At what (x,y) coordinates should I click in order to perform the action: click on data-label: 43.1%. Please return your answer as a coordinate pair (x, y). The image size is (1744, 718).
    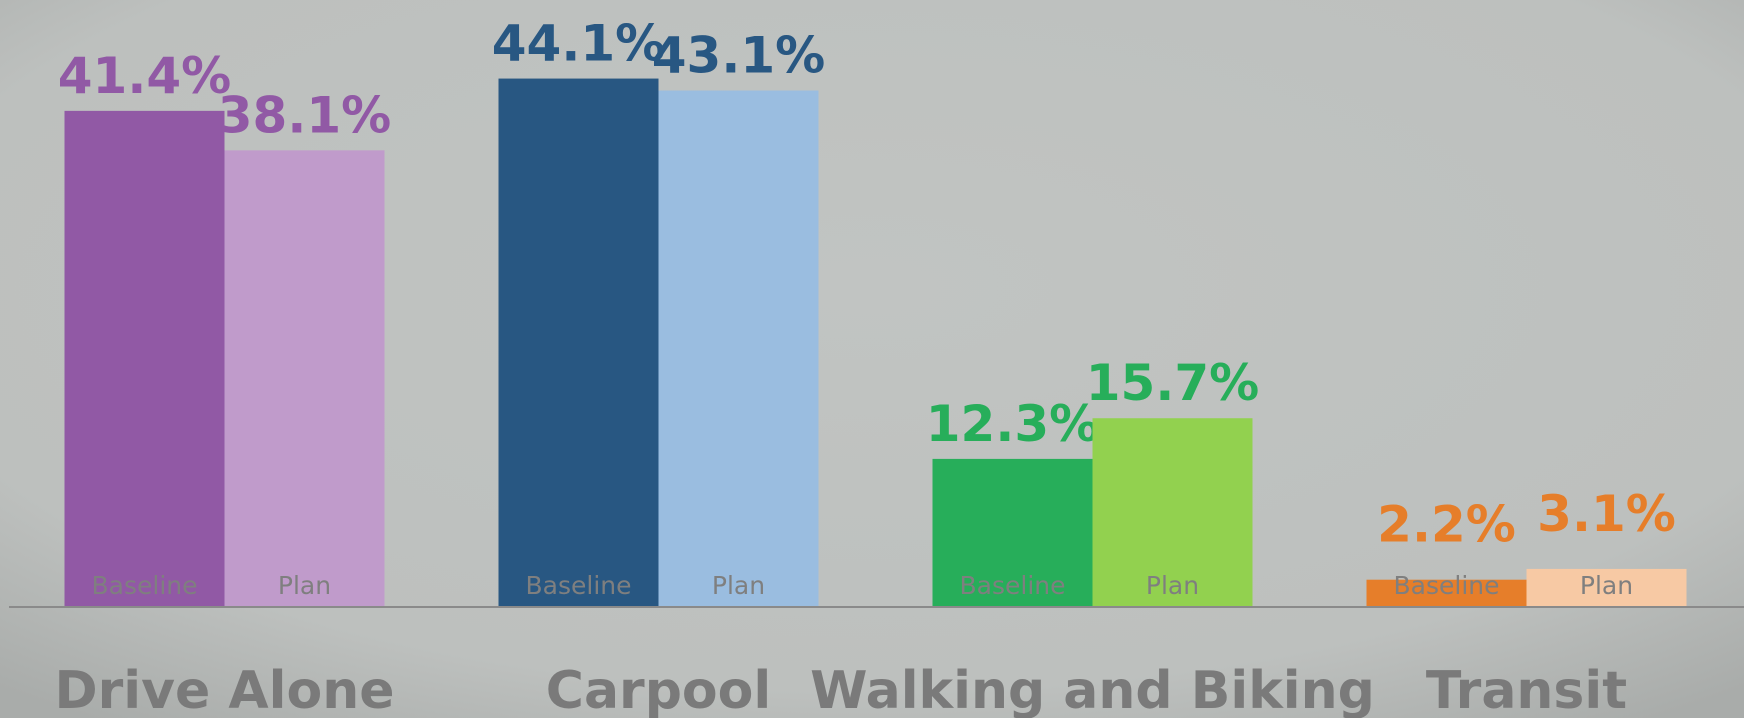
    Looking at the image, I should click on (738, 56).